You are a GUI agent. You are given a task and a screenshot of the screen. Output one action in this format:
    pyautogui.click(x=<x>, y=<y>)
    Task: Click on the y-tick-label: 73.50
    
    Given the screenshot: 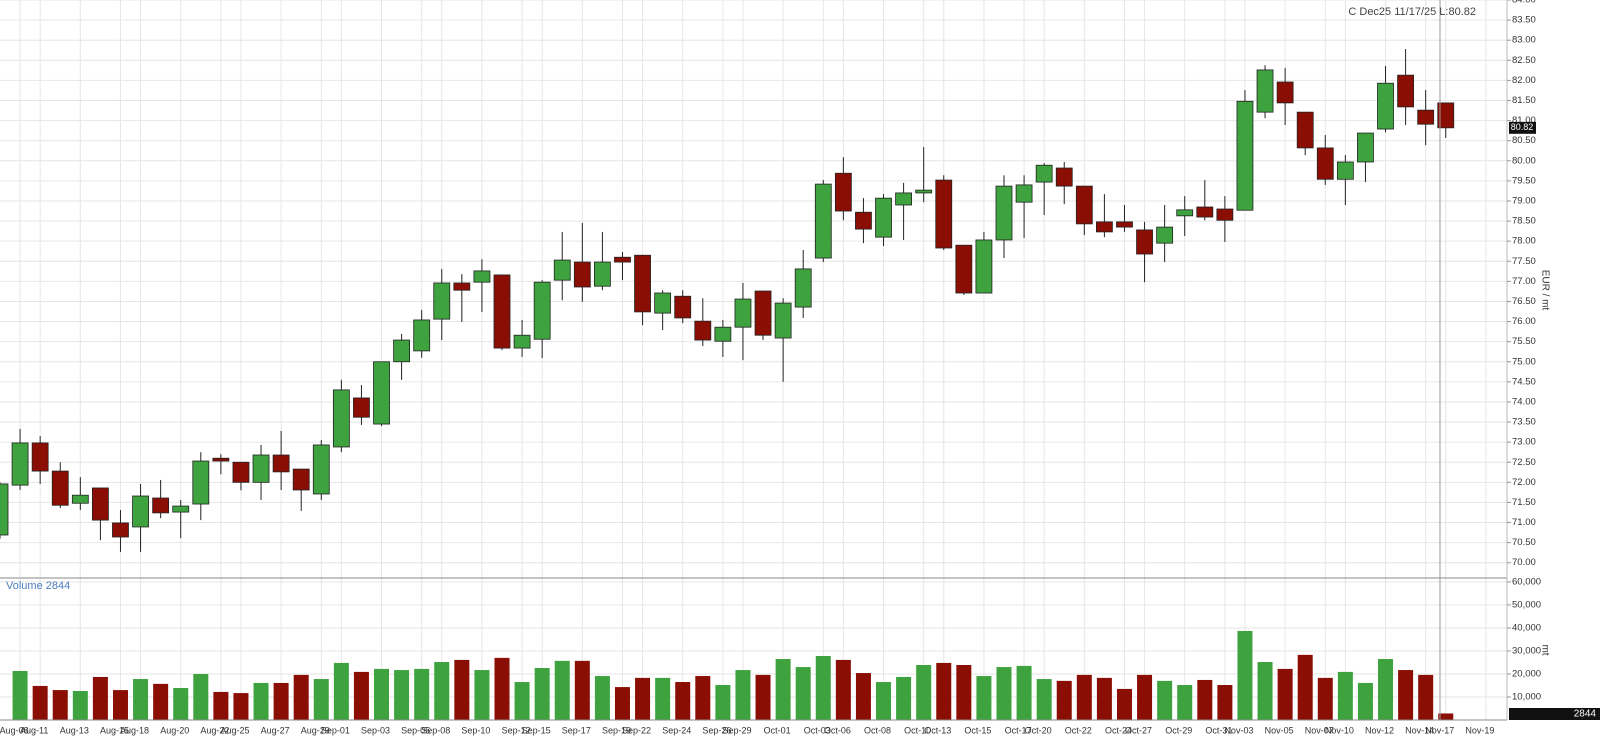 What is the action you would take?
    pyautogui.click(x=1524, y=422)
    